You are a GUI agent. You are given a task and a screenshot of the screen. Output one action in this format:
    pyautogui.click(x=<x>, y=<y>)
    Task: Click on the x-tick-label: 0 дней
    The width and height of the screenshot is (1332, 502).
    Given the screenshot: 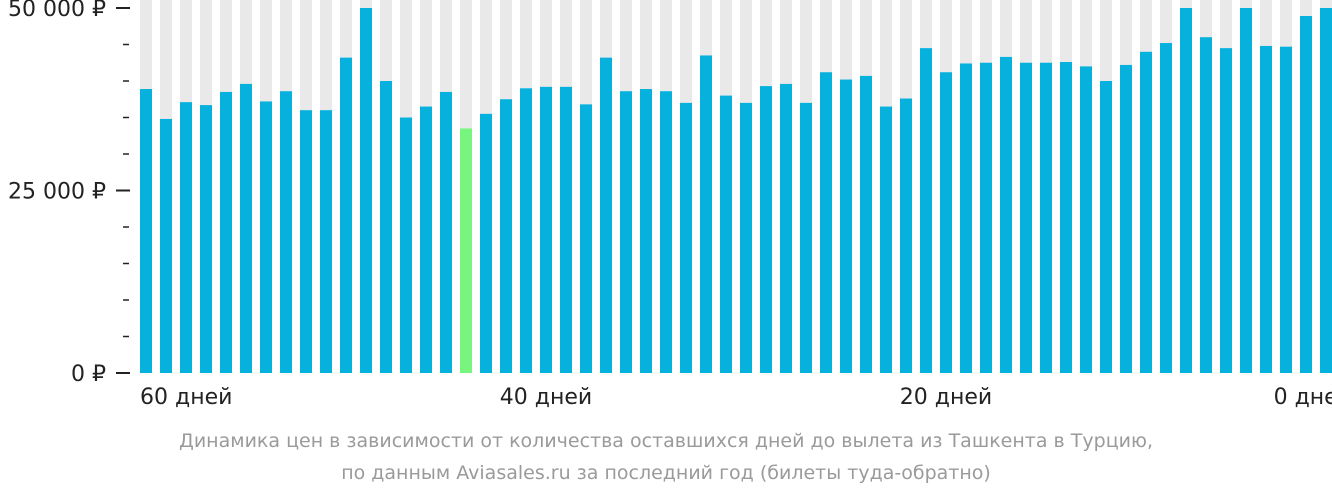 What is the action you would take?
    pyautogui.click(x=1303, y=397)
    